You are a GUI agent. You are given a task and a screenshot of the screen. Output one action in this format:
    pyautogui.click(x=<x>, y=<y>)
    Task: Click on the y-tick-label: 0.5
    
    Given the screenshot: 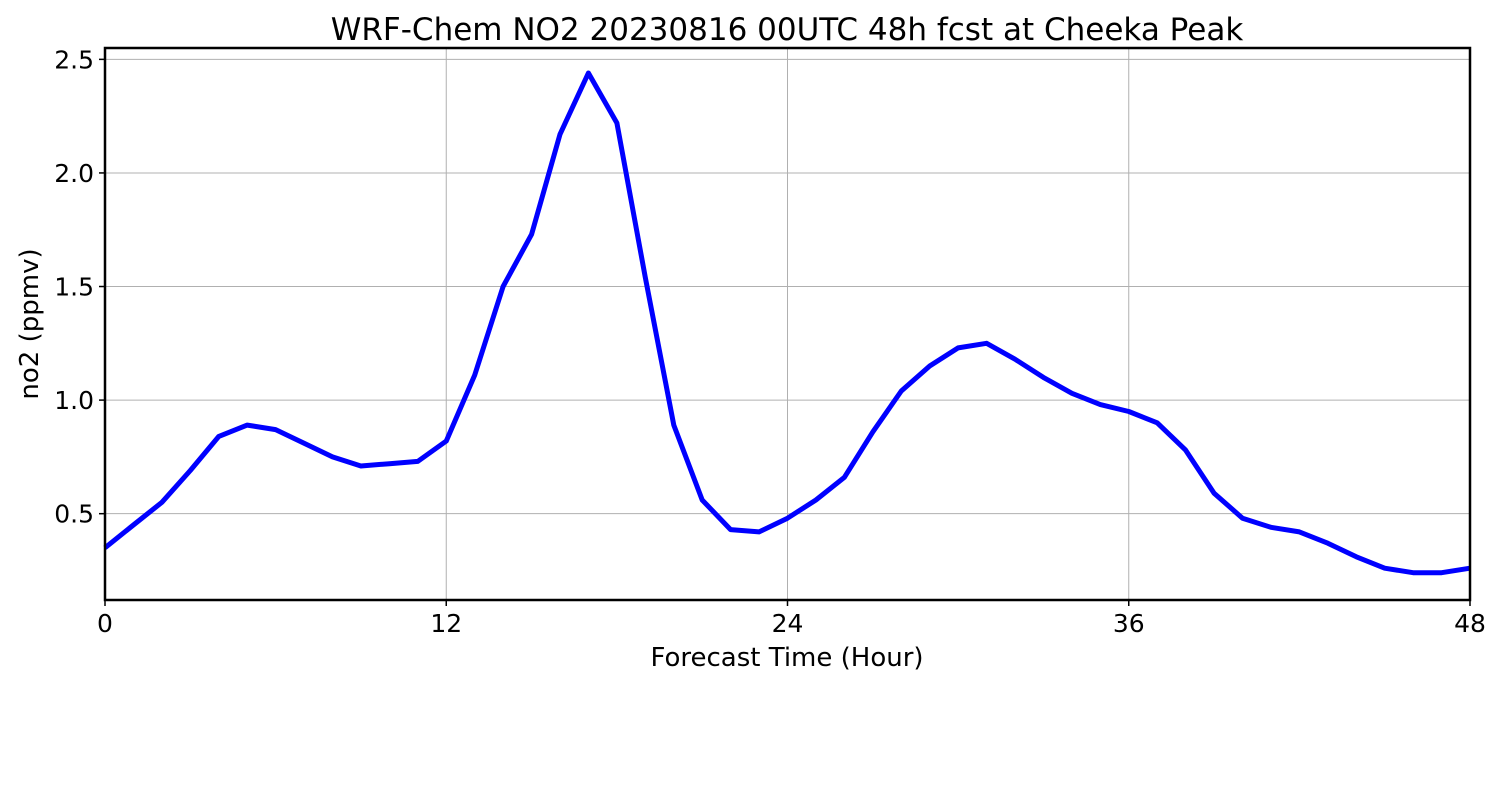 What is the action you would take?
    pyautogui.click(x=74, y=514)
    